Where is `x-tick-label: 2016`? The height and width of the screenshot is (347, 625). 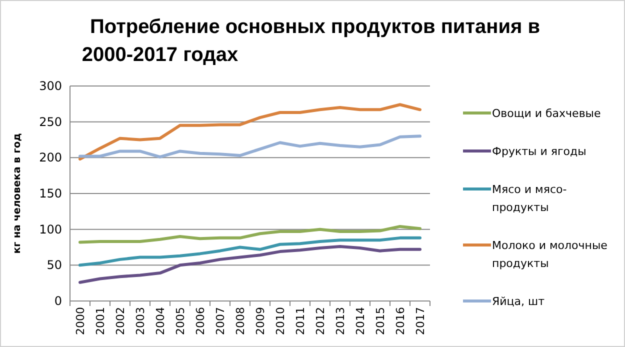 x-tick-label: 2016 is located at coordinates (400, 321).